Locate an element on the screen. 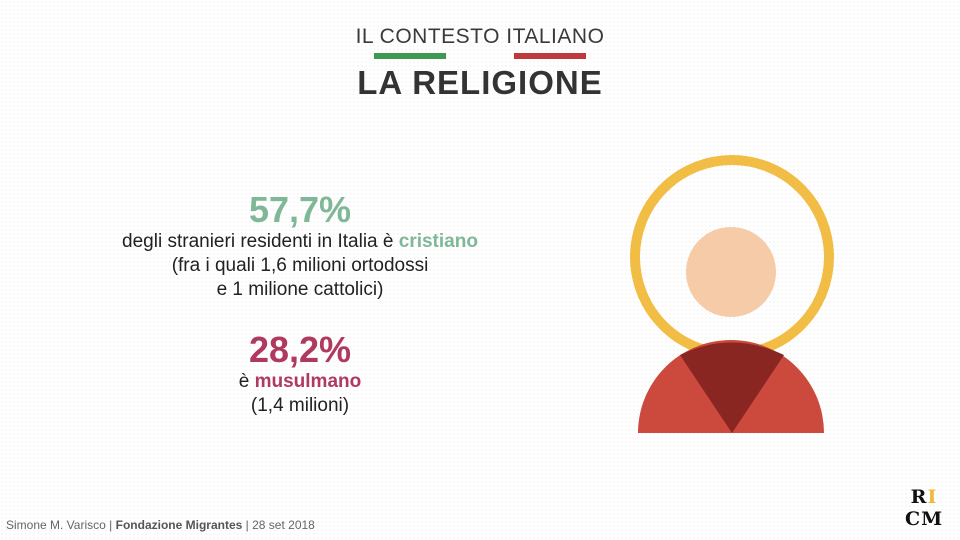 The image size is (960, 540). person-with-halo-icon is located at coordinates (732, 294).